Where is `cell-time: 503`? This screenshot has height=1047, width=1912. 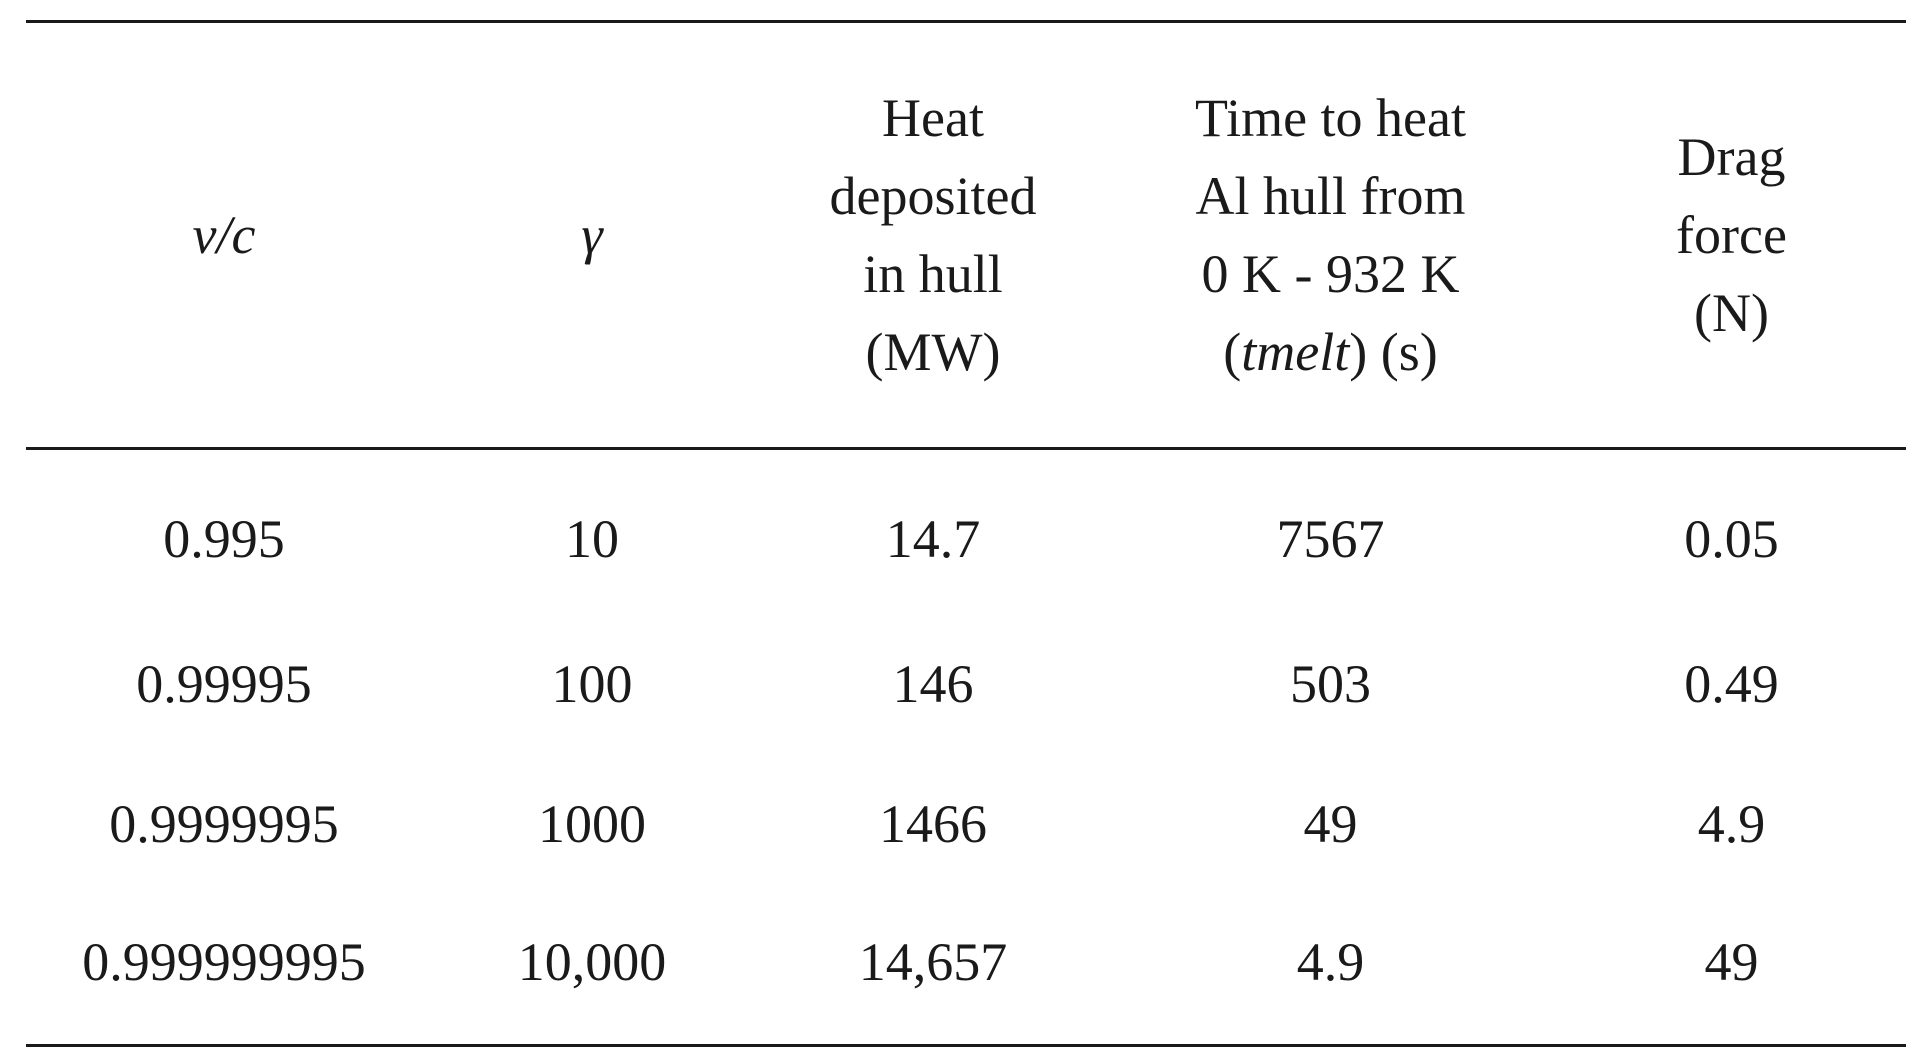
cell-time: 503 is located at coordinates (1330, 684).